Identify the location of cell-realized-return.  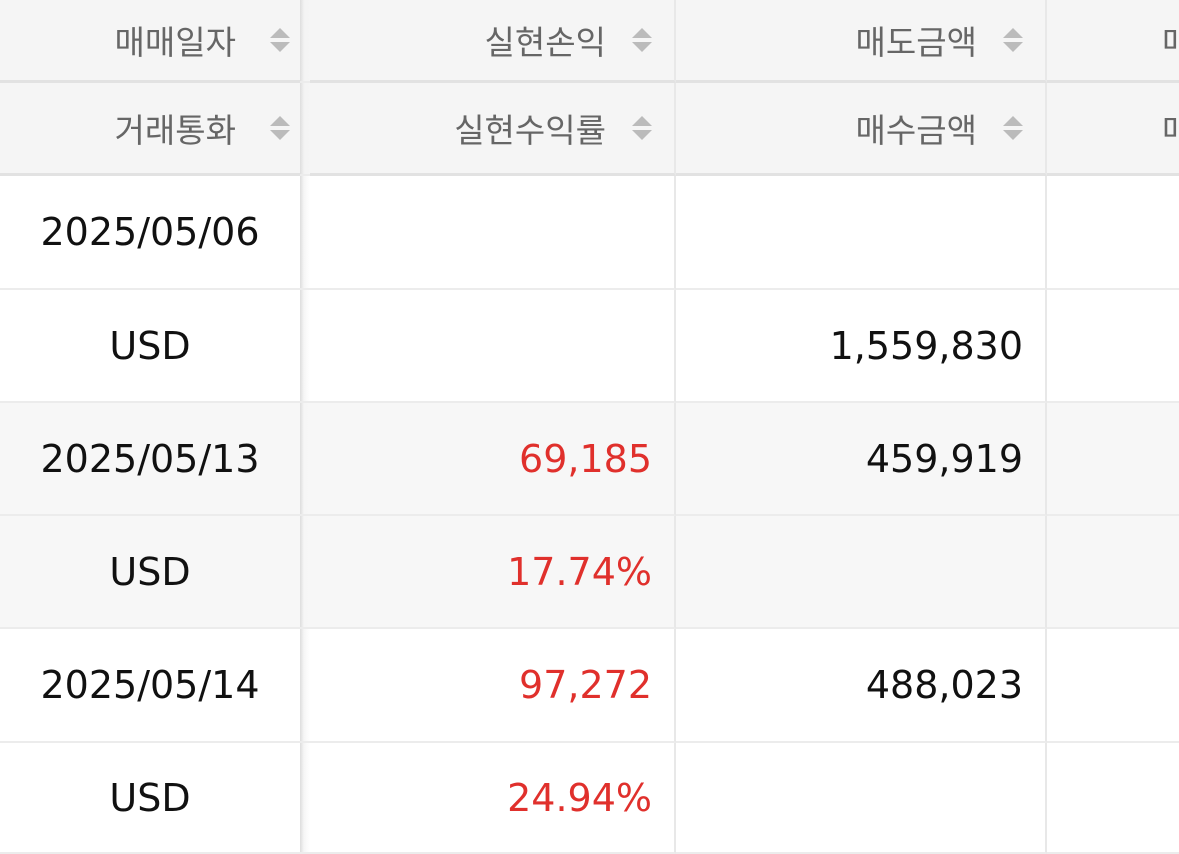
(493, 346).